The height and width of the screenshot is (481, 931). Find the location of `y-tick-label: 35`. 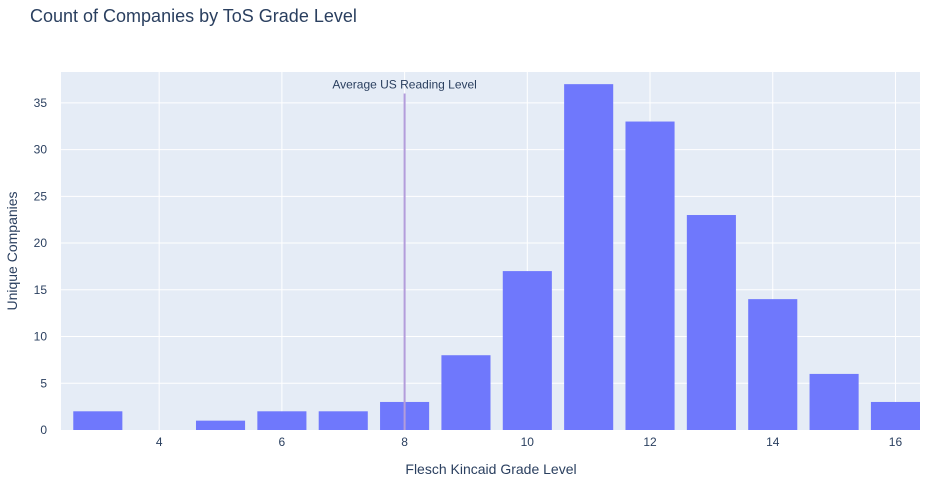

y-tick-label: 35 is located at coordinates (41, 103).